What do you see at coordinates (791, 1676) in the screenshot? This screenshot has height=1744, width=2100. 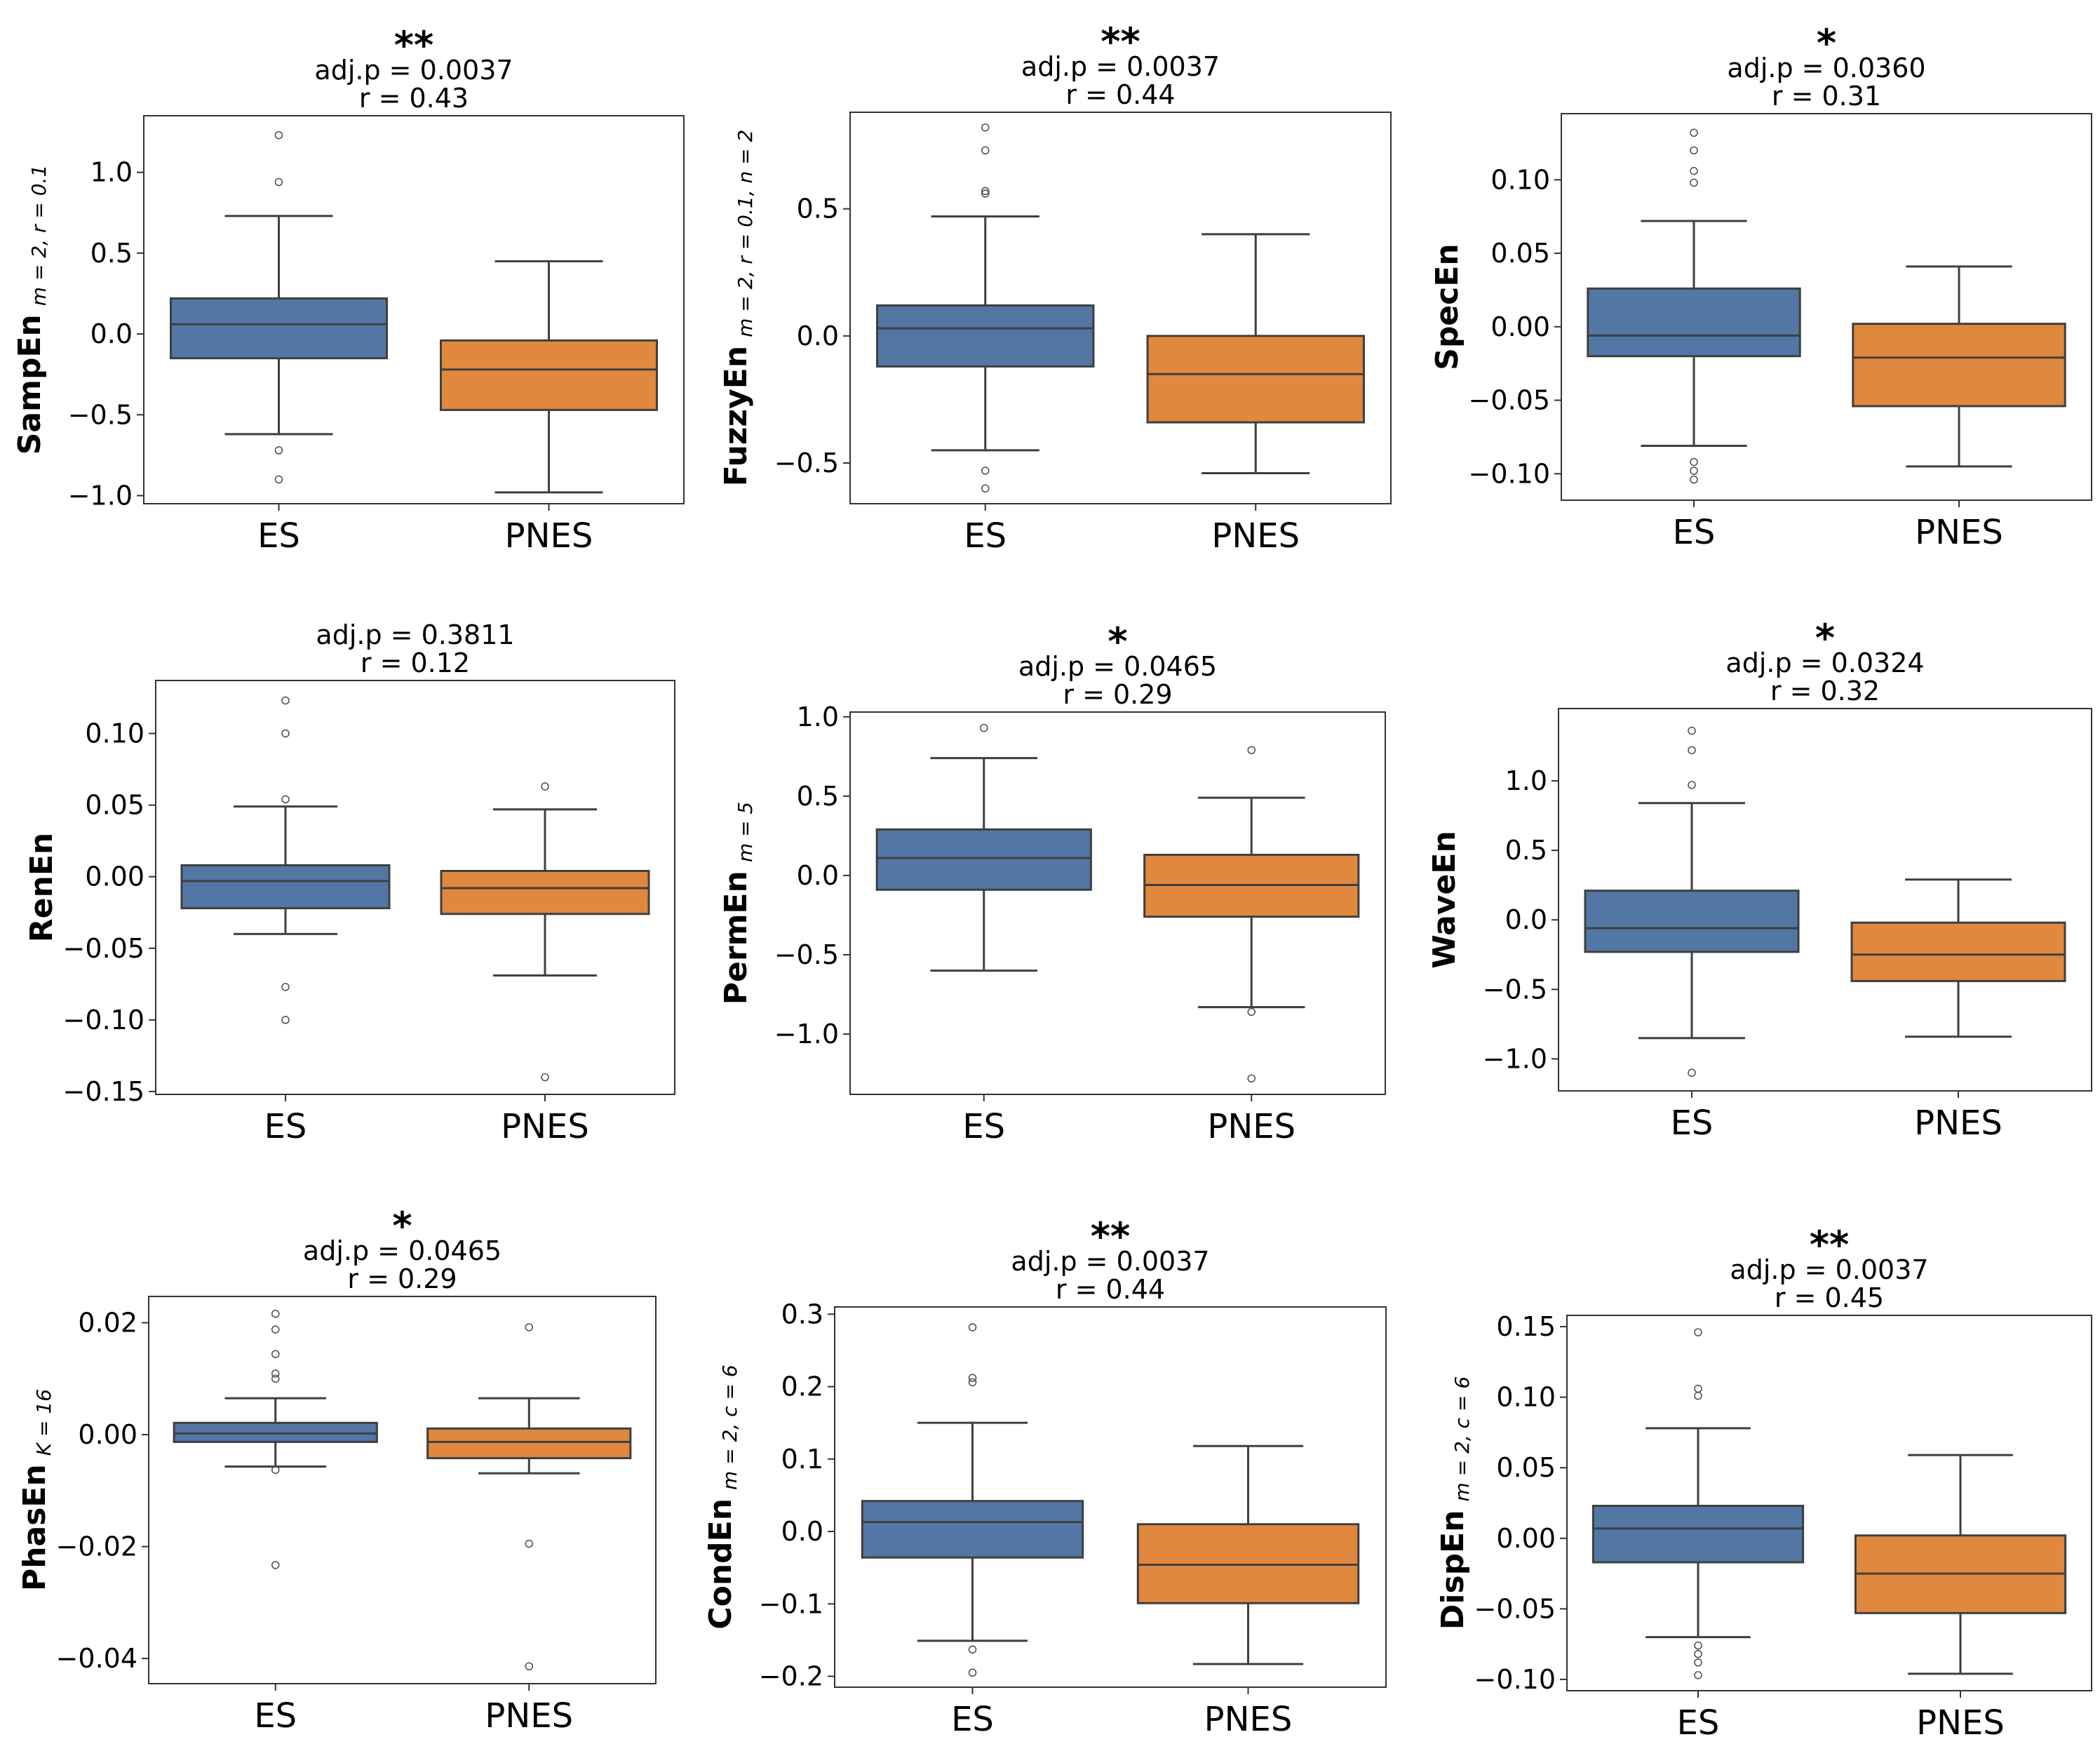 I see `y-tick-label: −0.2` at bounding box center [791, 1676].